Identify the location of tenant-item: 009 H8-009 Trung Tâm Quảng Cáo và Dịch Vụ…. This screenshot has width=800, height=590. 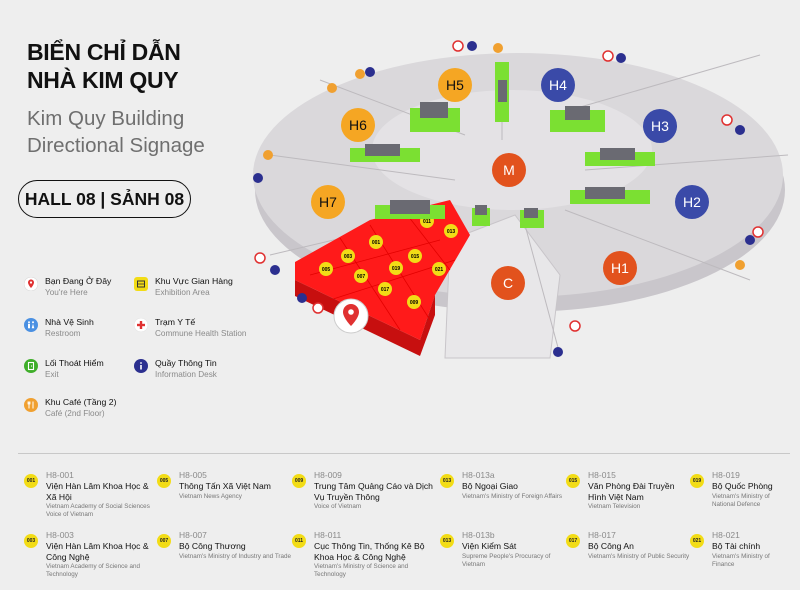
(365, 490).